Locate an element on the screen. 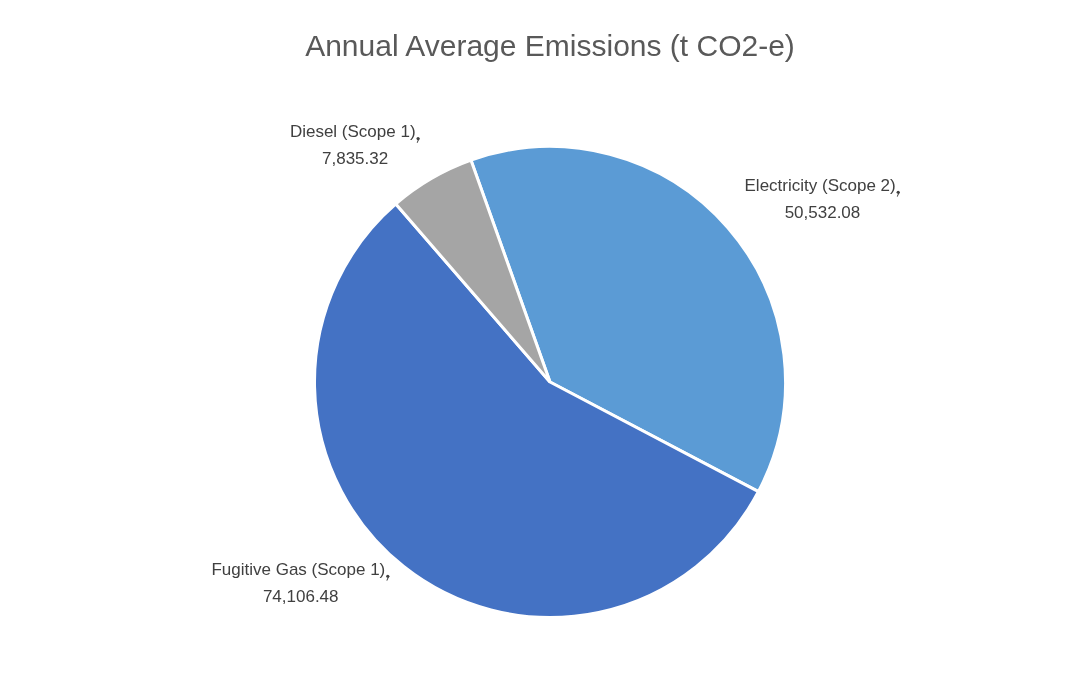 This screenshot has height=682, width=1083. data-label: 74,106.48 is located at coordinates (300, 596).